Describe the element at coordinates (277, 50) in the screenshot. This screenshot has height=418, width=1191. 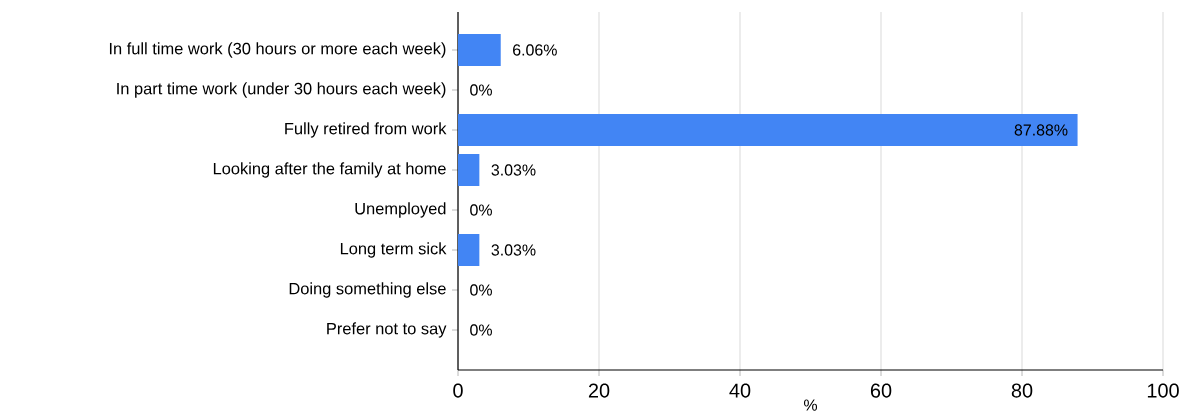
I see `y-tick-label: In full time work (30 hours or more each week)` at that location.